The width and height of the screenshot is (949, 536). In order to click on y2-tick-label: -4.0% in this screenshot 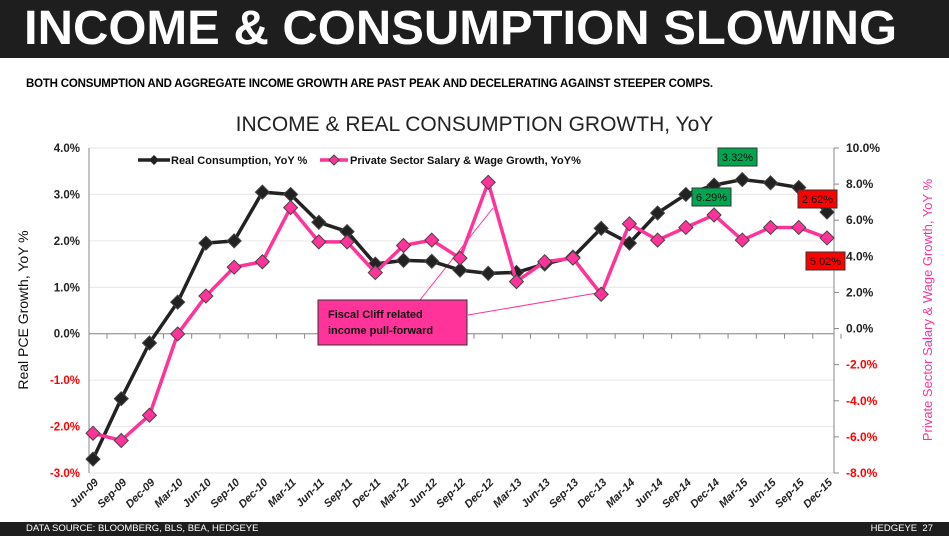, I will do `click(862, 401)`.